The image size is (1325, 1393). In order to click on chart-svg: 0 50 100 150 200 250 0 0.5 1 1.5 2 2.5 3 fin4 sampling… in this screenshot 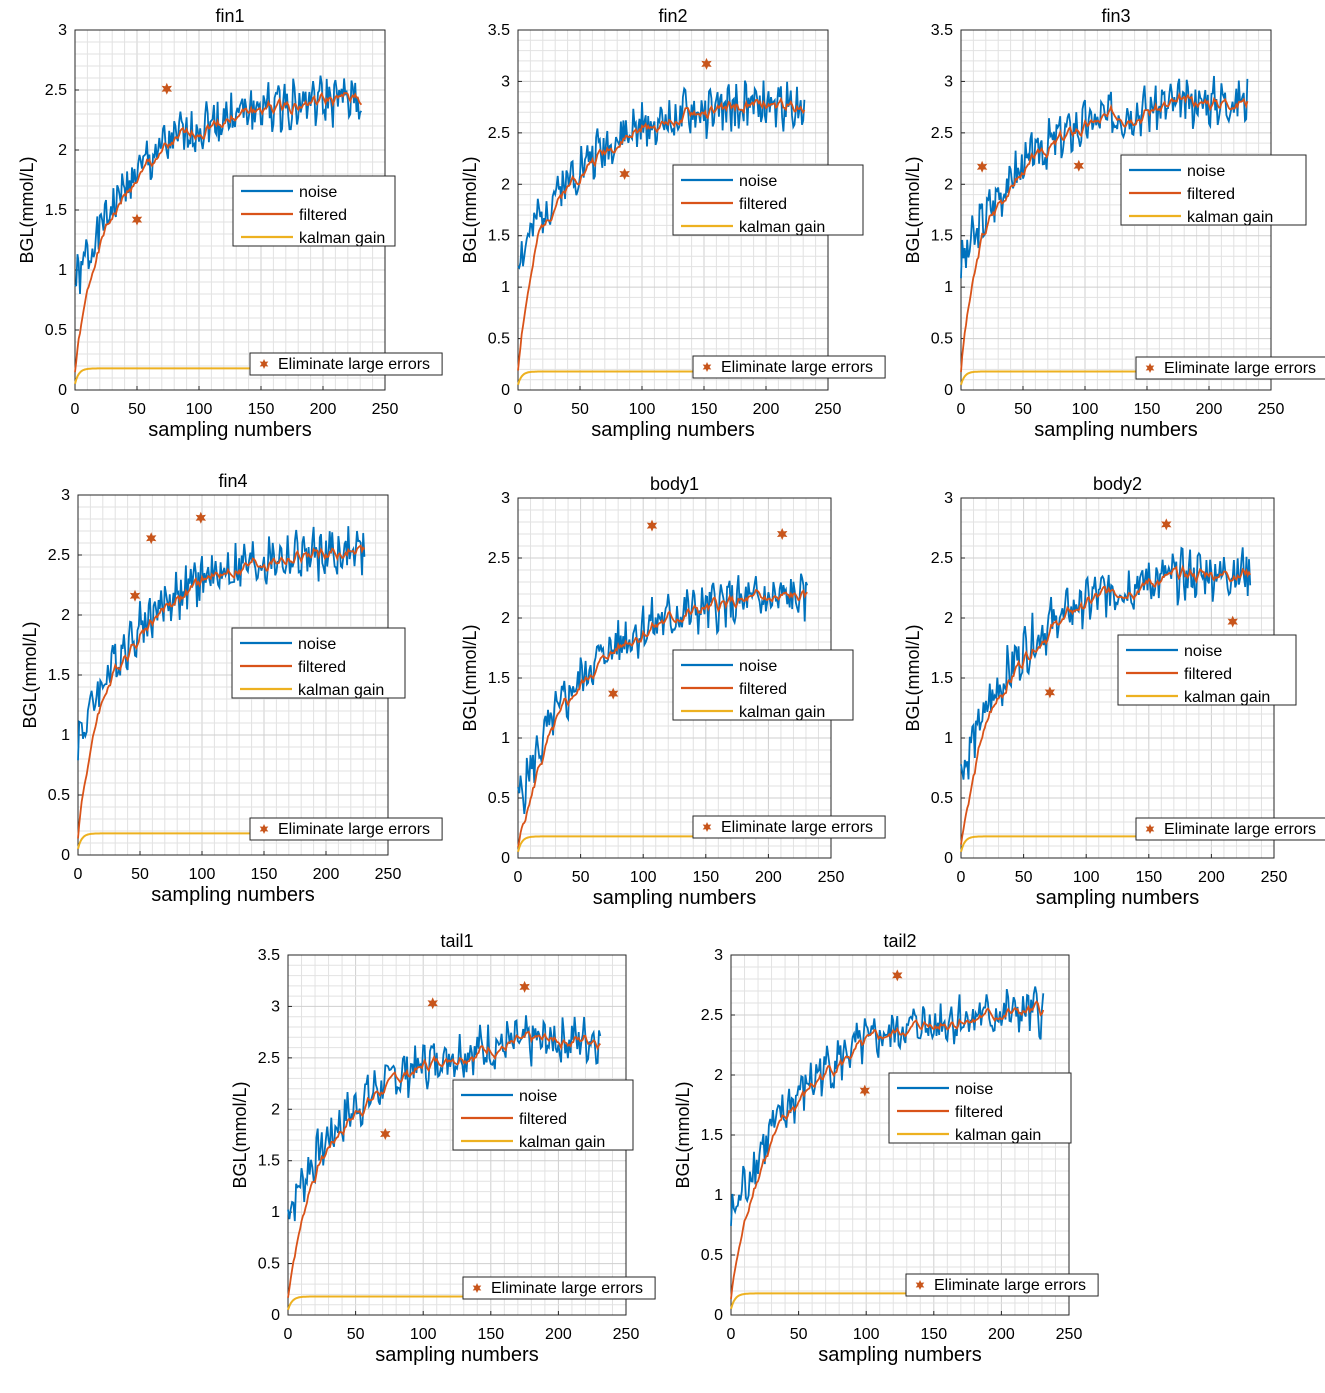, I will do `click(231, 688)`.